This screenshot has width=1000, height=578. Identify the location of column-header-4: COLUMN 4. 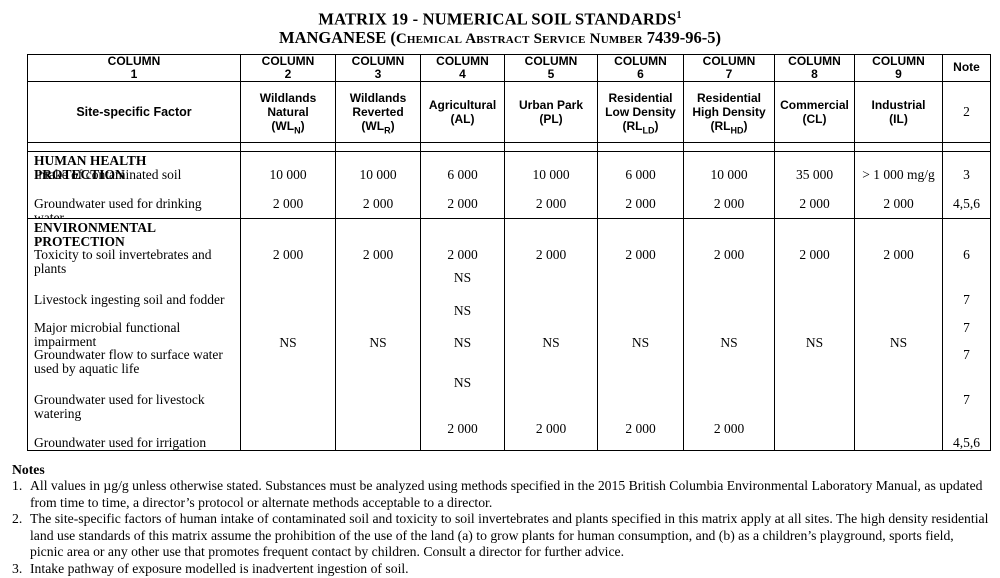
(462, 67).